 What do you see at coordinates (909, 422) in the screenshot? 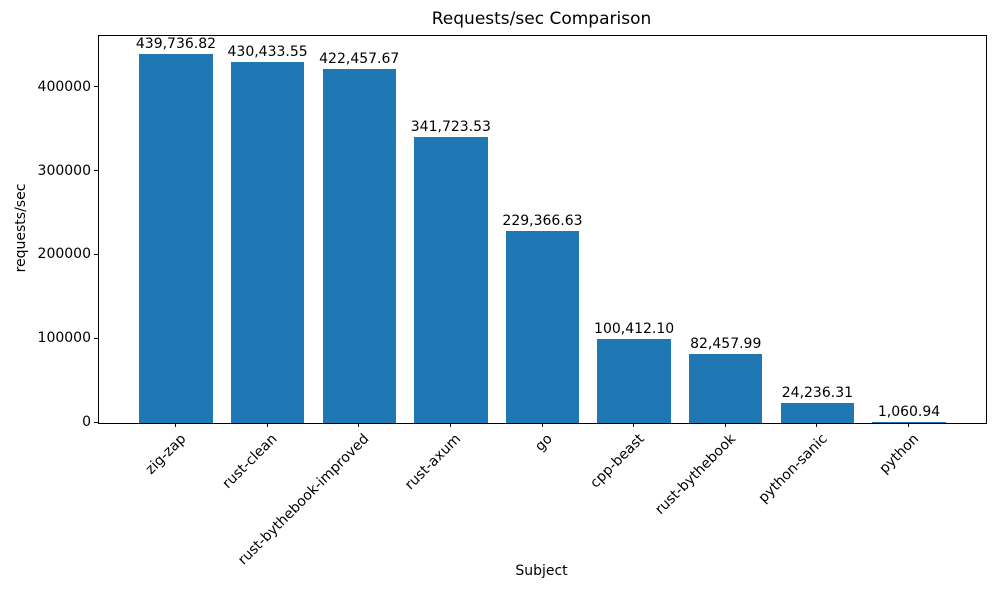
I see `bar-python` at bounding box center [909, 422].